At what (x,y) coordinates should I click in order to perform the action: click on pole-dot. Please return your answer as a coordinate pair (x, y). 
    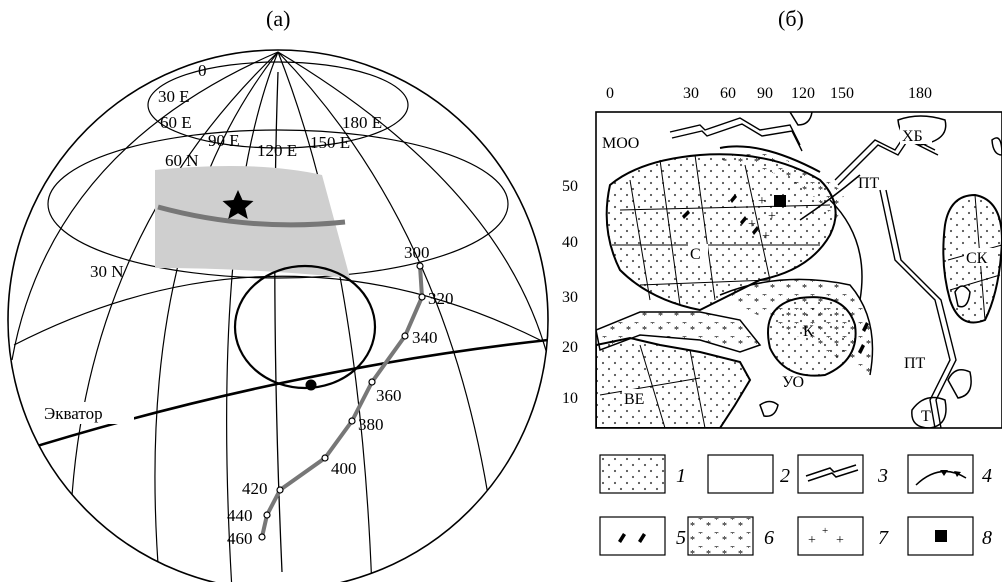
    Looking at the image, I should click on (311, 385).